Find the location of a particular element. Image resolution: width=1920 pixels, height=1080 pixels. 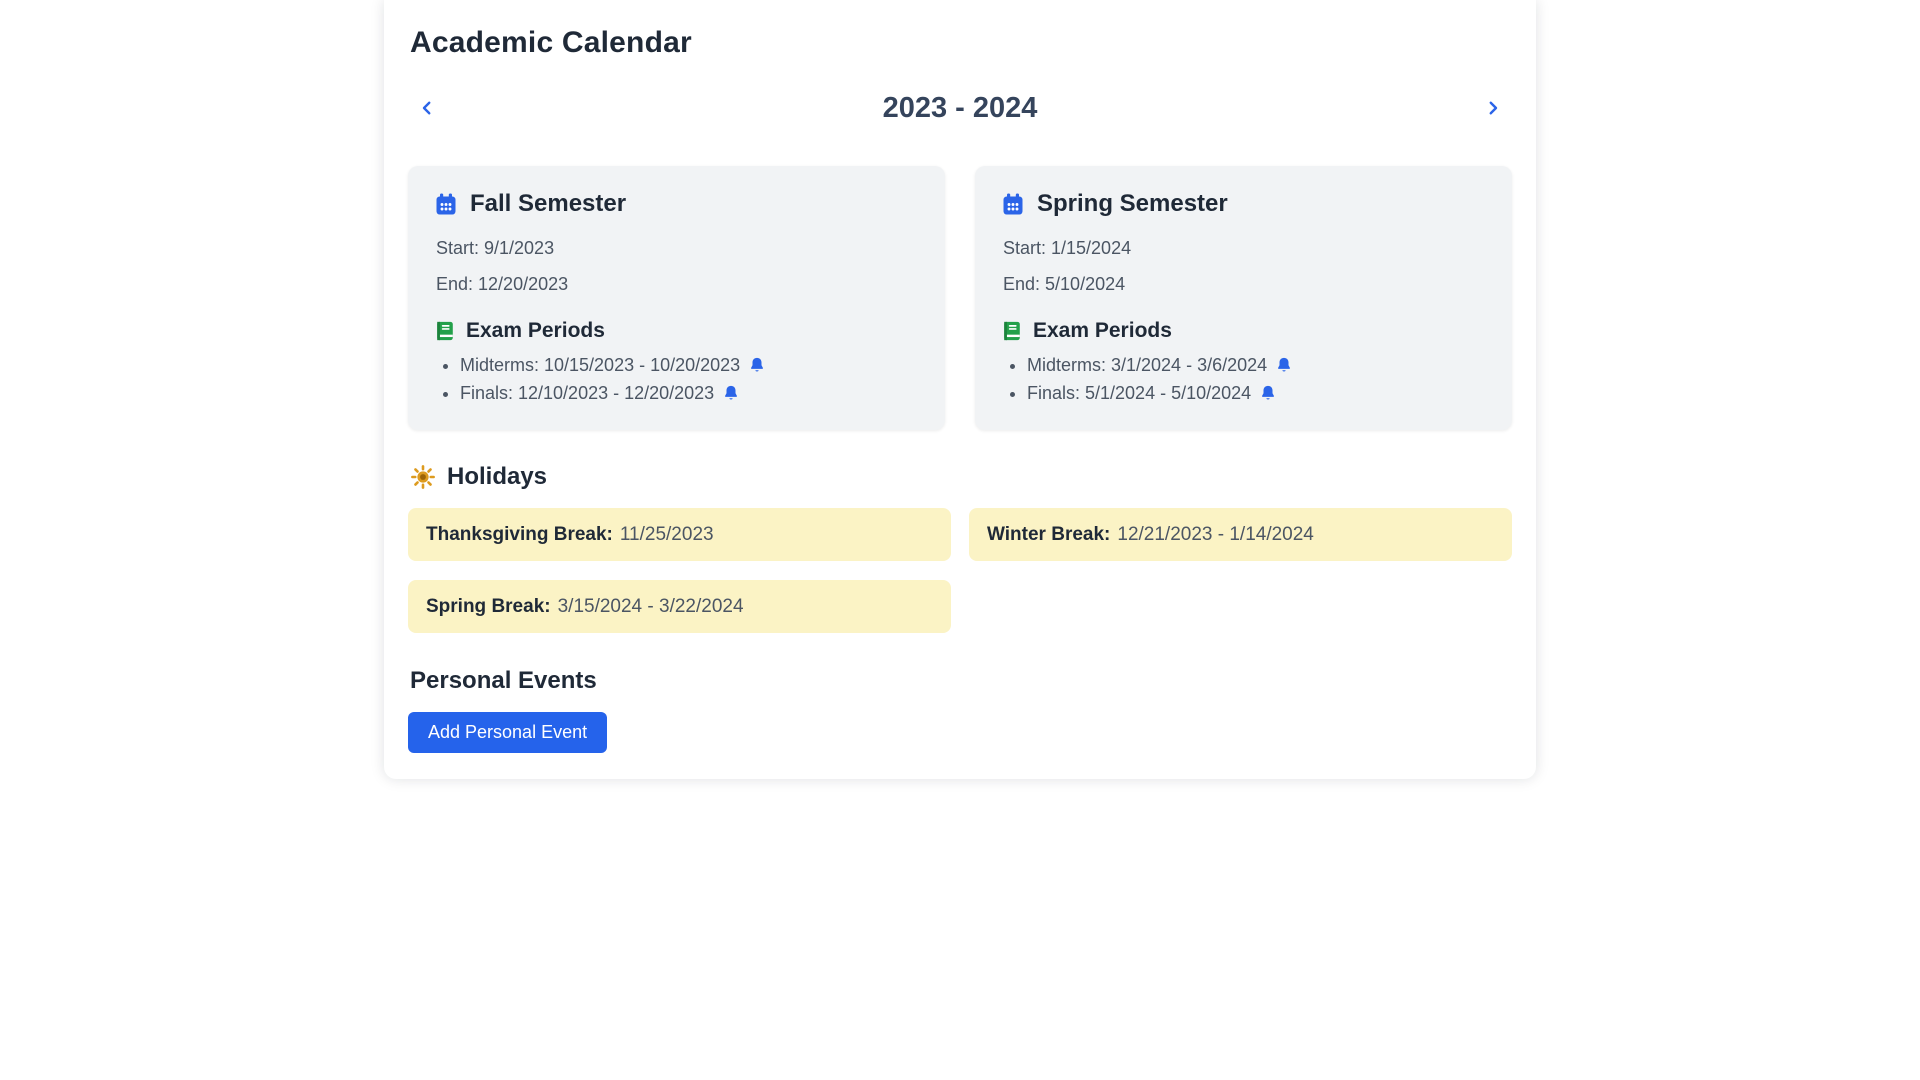

exam-item-text: Midterms: 3/1/2024 - 3/6/2024 is located at coordinates (1147, 365).